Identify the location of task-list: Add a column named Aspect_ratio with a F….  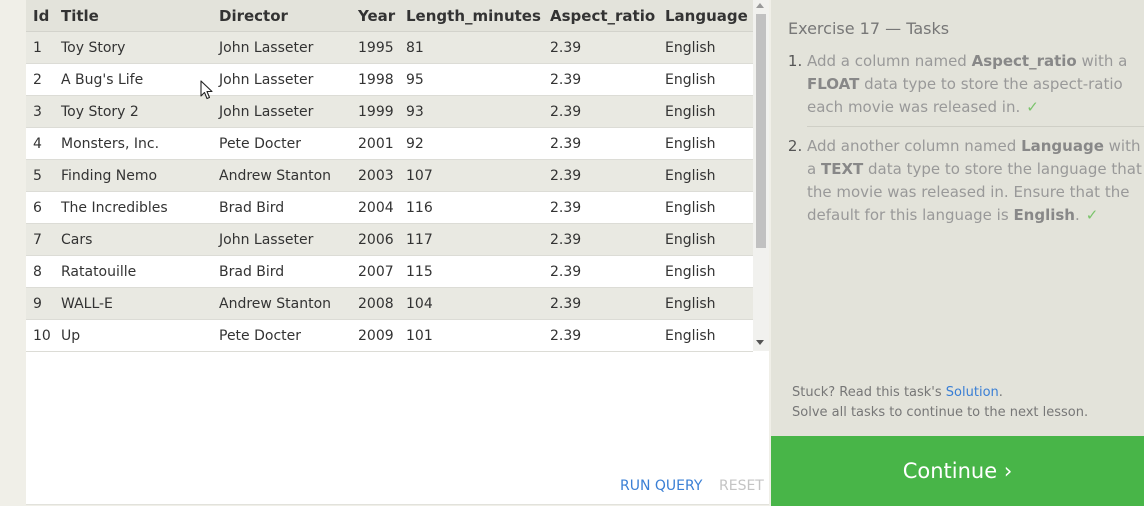
(967, 146).